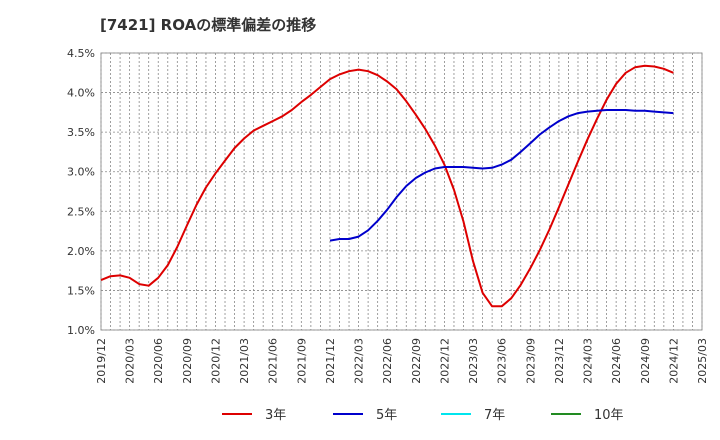 The width and height of the screenshot is (720, 440). I want to click on x-tick-label: 2023/12, so click(559, 361).